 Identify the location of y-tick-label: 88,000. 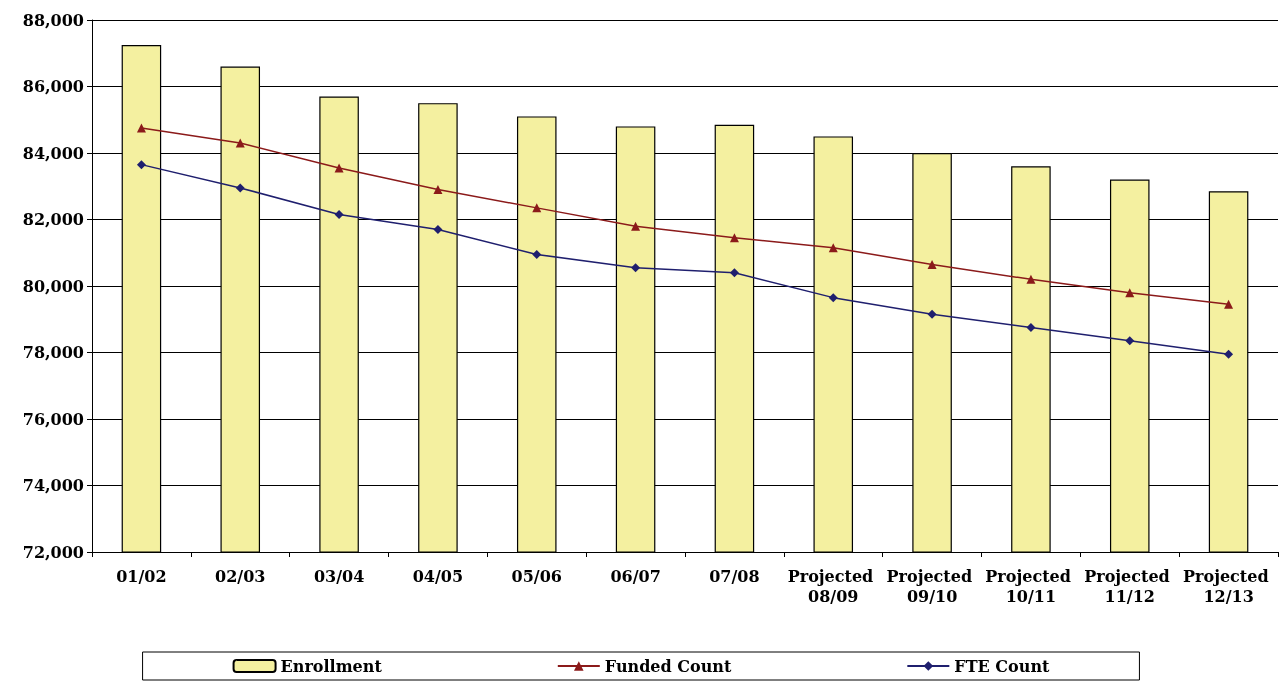
(53, 20).